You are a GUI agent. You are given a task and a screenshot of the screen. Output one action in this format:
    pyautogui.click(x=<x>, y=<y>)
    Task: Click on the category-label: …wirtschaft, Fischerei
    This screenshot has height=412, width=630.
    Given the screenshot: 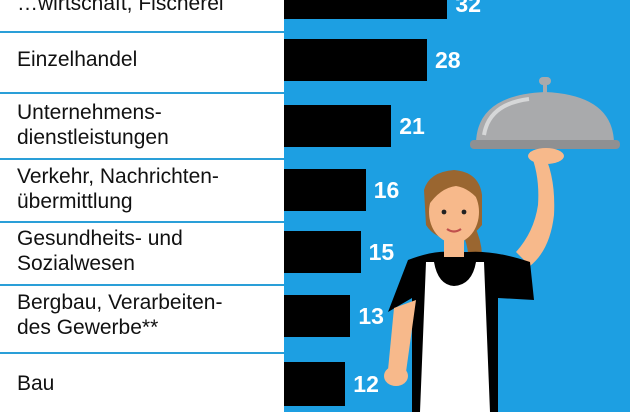 What is the action you would take?
    pyautogui.click(x=120, y=7)
    